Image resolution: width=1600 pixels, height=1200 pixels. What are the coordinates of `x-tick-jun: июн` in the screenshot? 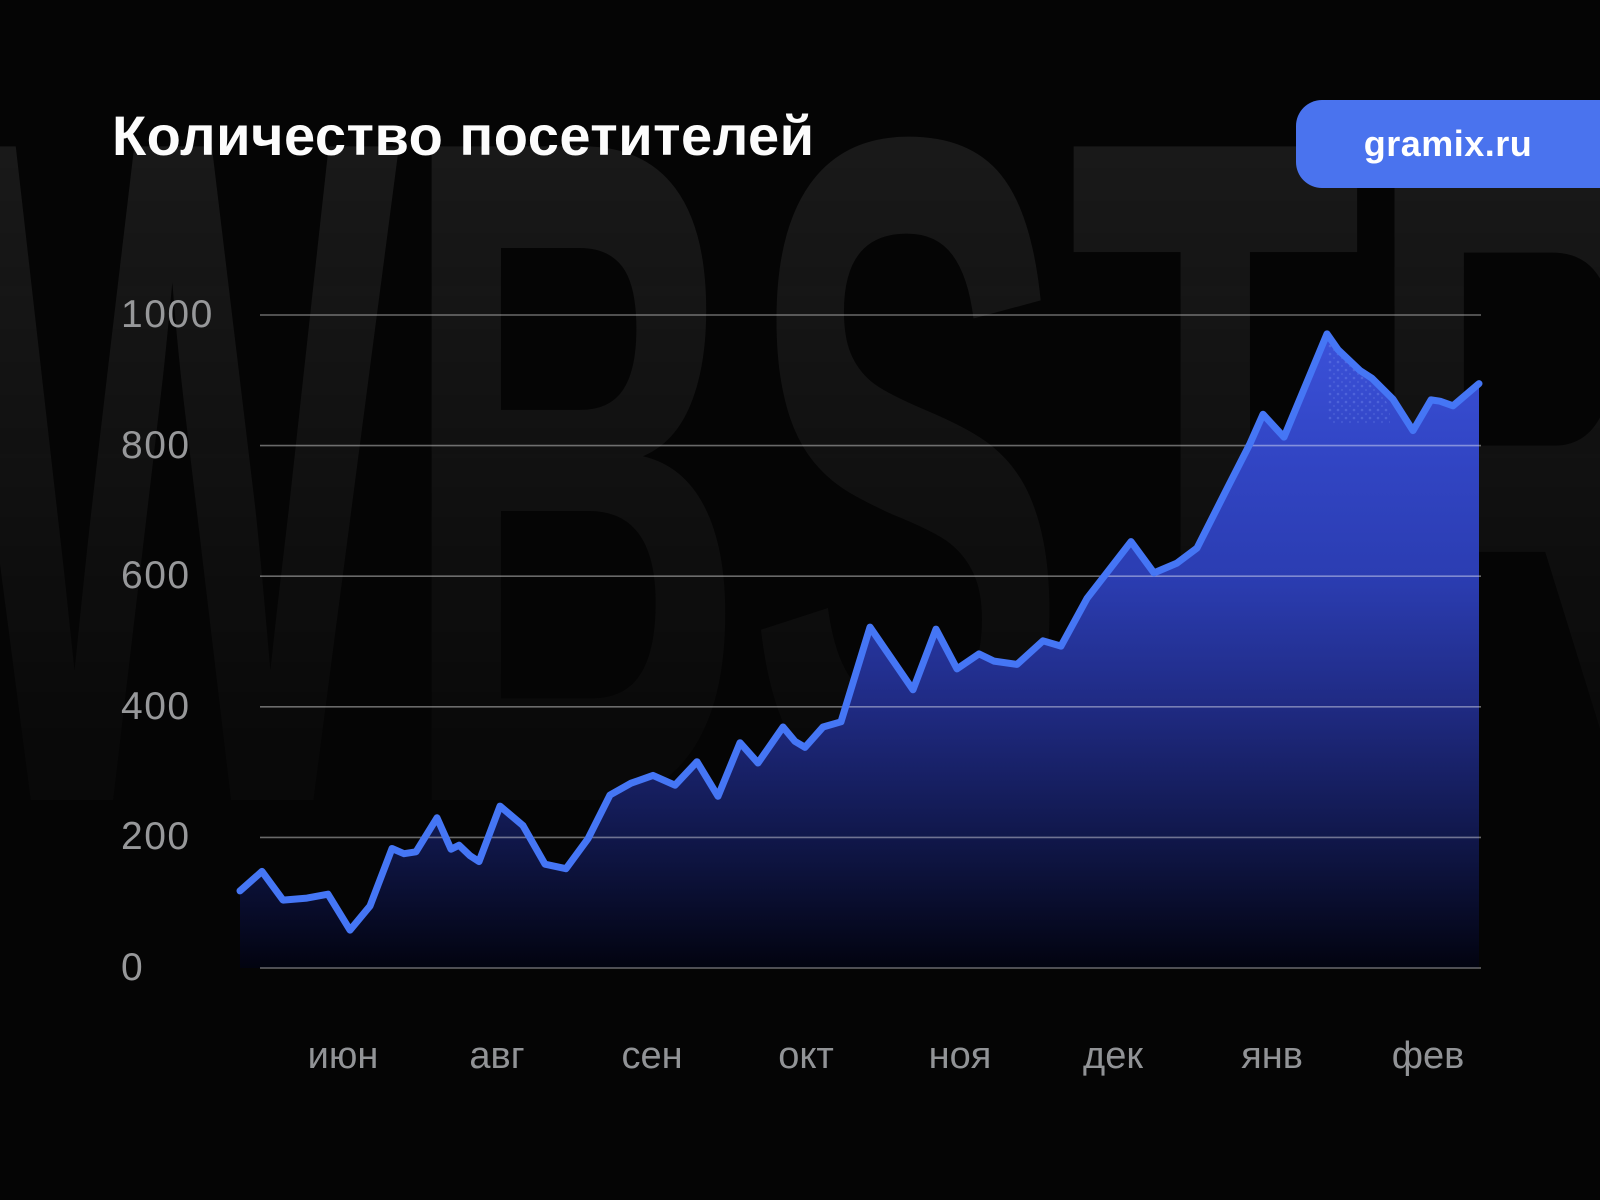 It's located at (343, 1056).